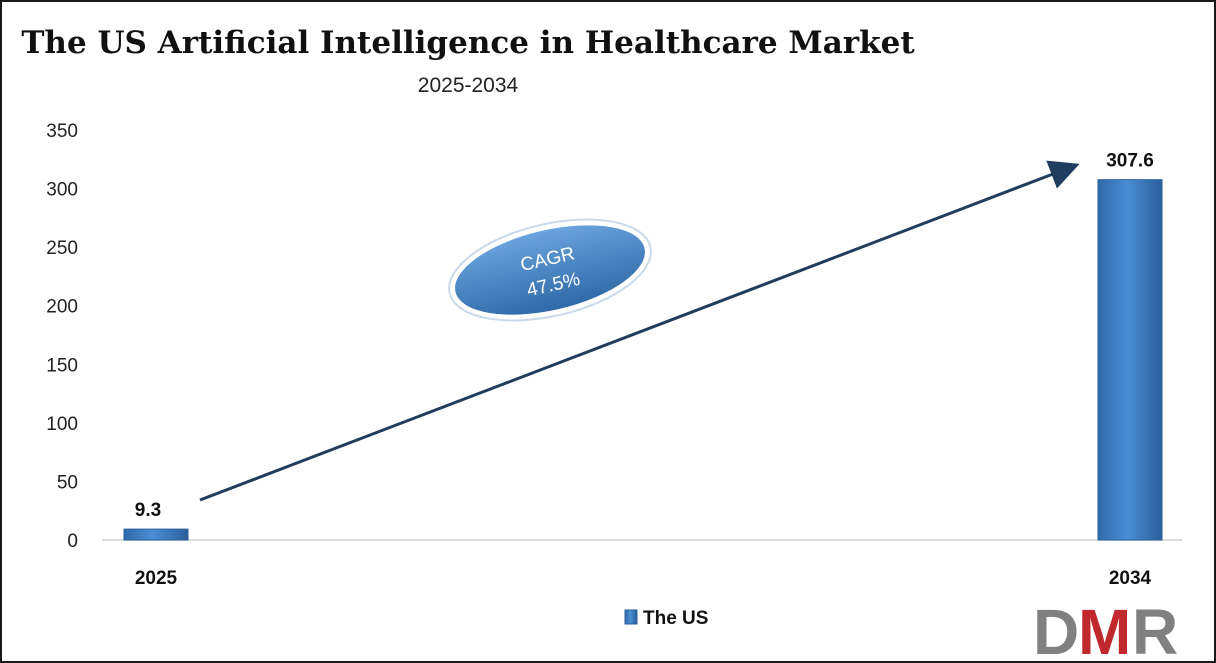 Image resolution: width=1216 pixels, height=663 pixels. What do you see at coordinates (62, 248) in the screenshot?
I see `y-tick-label: 250` at bounding box center [62, 248].